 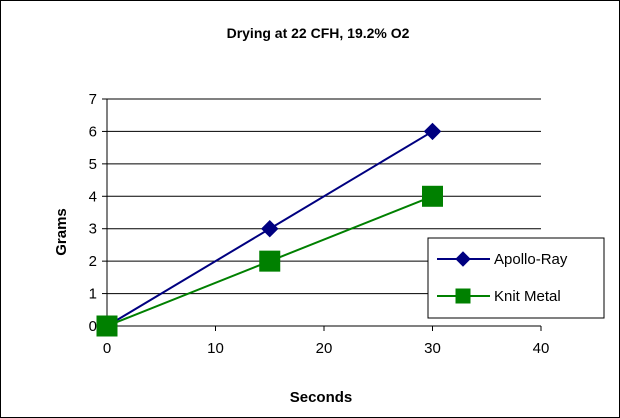 What do you see at coordinates (324, 348) in the screenshot?
I see `x-tick-label: 20` at bounding box center [324, 348].